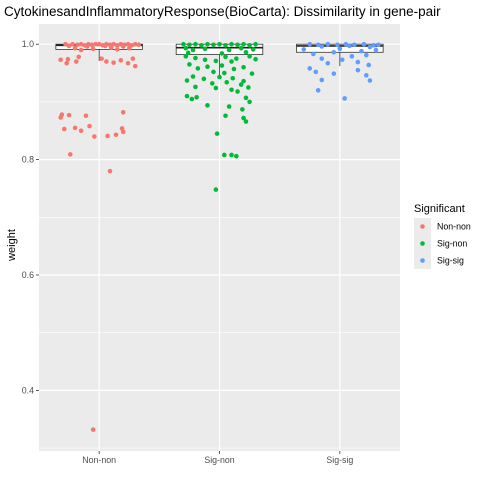 The height and width of the screenshot is (480, 480). I want to click on y-tick-label: 0.4, so click(28, 390).